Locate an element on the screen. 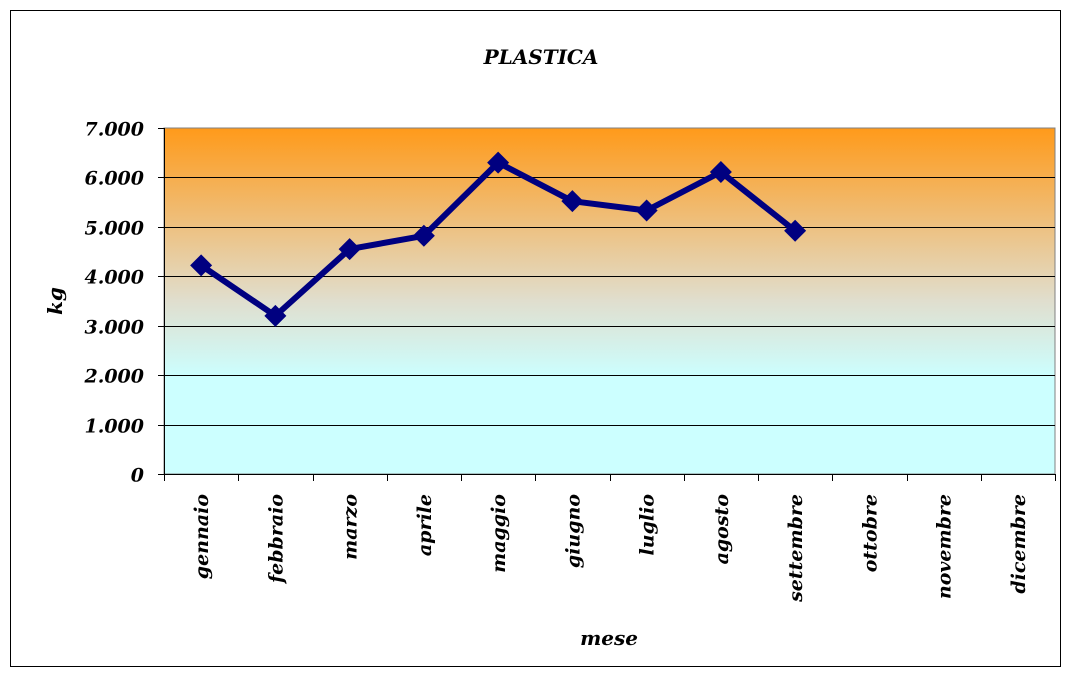  x-tick-label: febbraio is located at coordinates (276, 539).